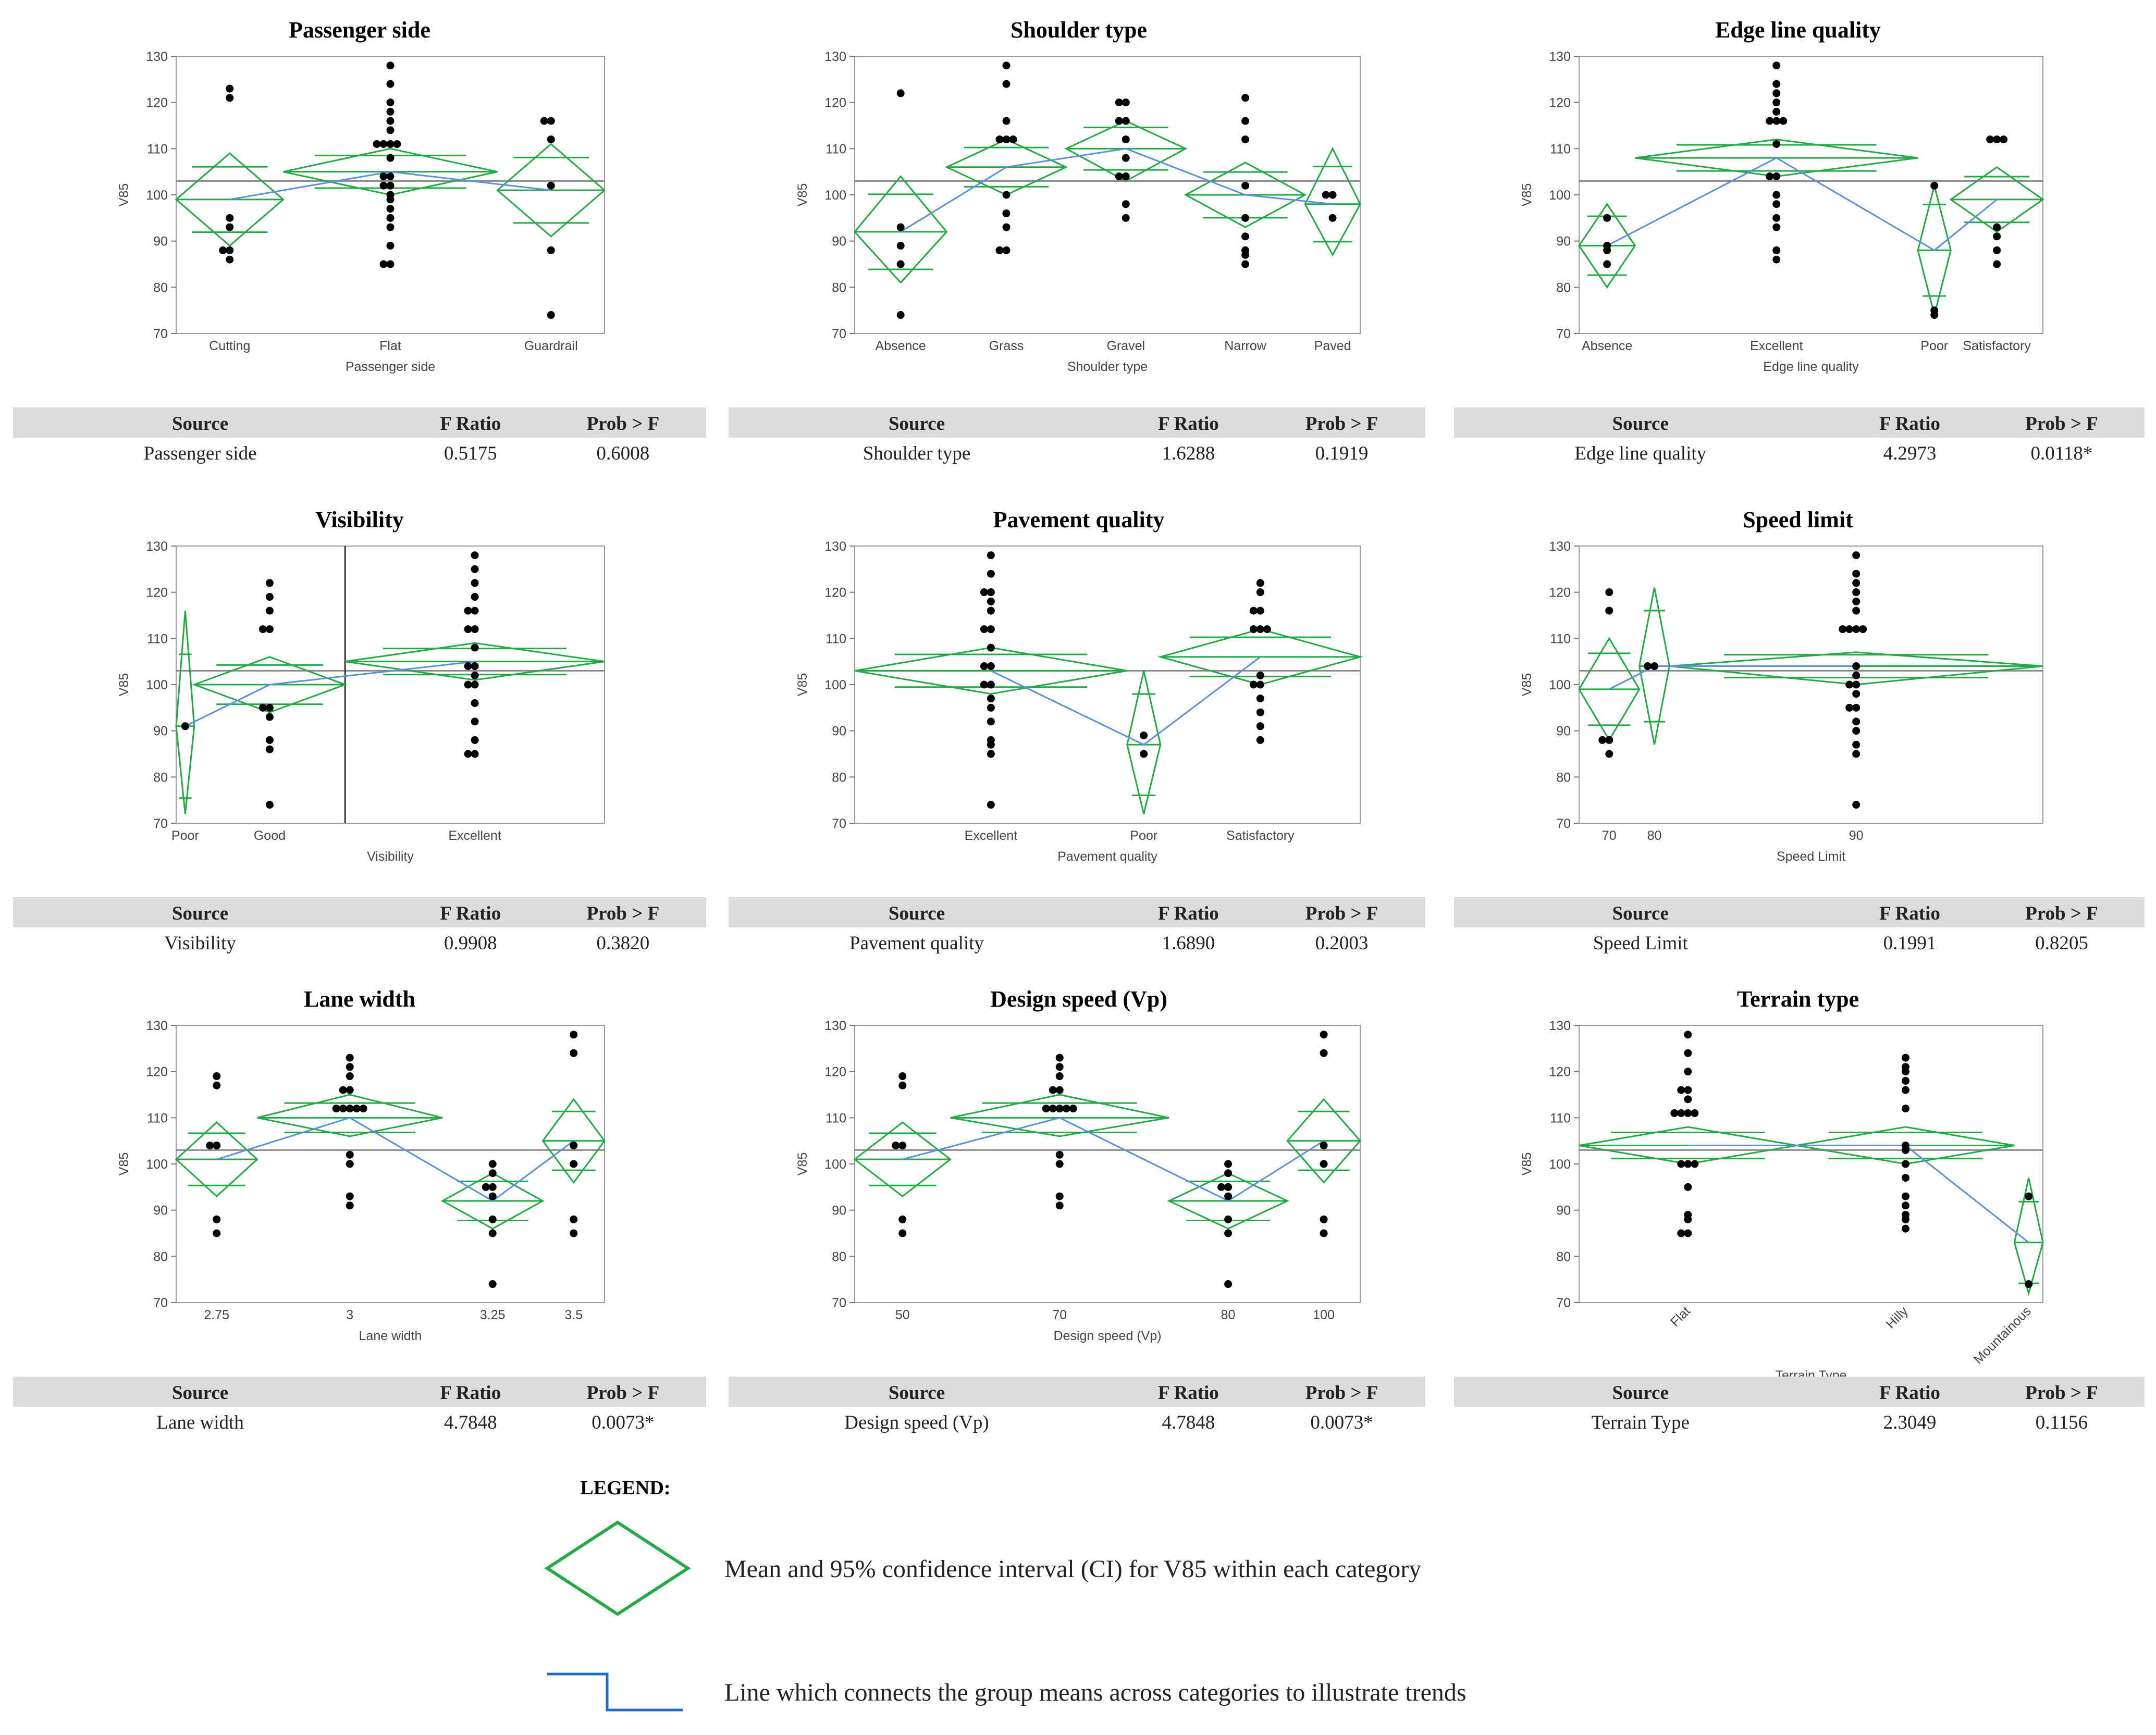 The width and height of the screenshot is (2156, 1735). What do you see at coordinates (391, 367) in the screenshot?
I see `x-axis-label: Passenger side` at bounding box center [391, 367].